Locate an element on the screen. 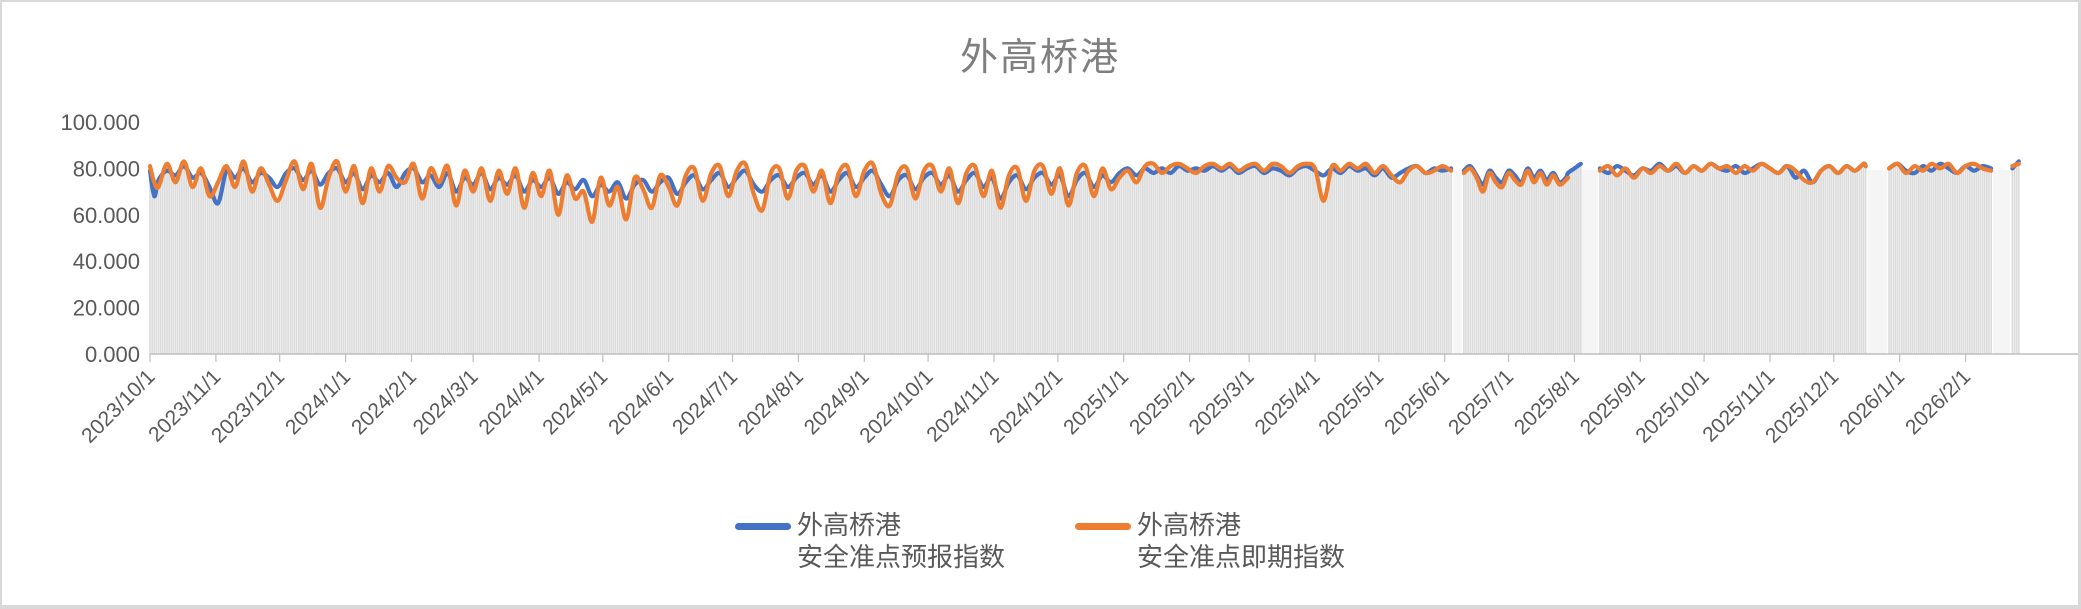 This screenshot has width=2081, height=609. y-axis-labels: 0.000 20.000 40.000 60.000 80.000 100.000 is located at coordinates (100, 238).